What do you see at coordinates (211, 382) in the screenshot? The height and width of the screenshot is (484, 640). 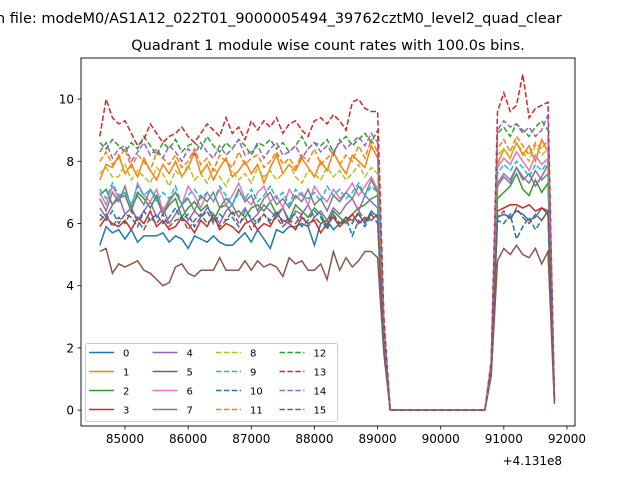 I see `legend-frame` at bounding box center [211, 382].